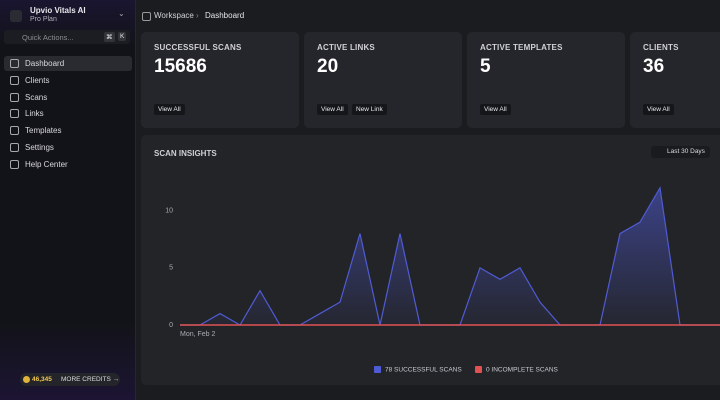  What do you see at coordinates (654, 66) in the screenshot?
I see `card-value: 36` at bounding box center [654, 66].